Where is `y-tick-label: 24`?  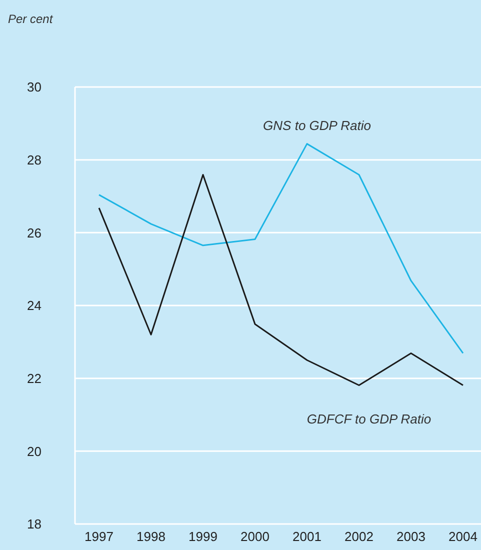 y-tick-label: 24 is located at coordinates (34, 306).